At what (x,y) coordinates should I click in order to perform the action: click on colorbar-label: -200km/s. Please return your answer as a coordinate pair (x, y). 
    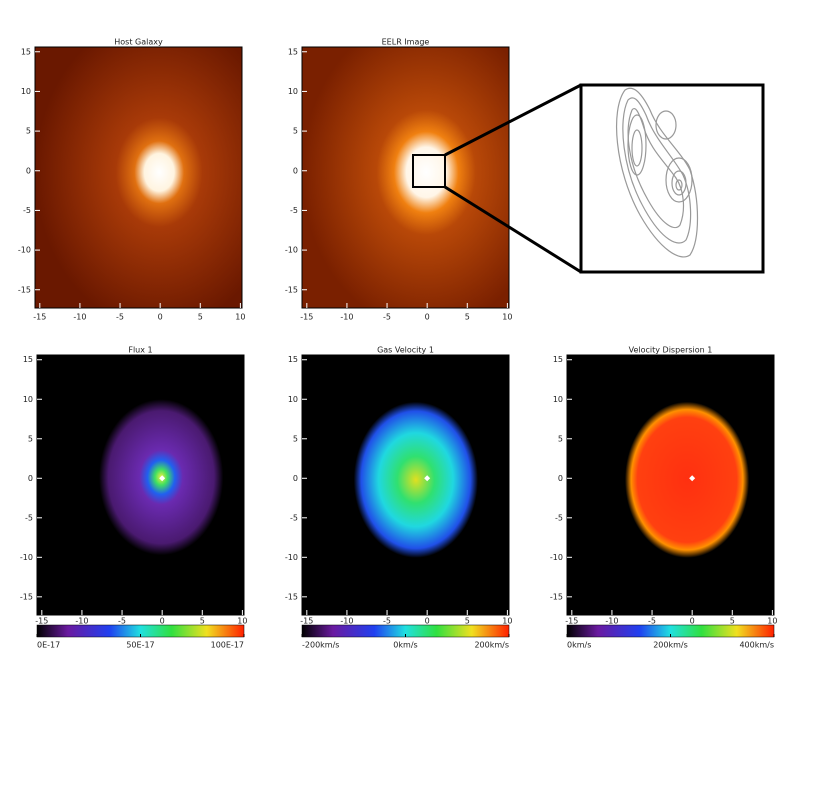
    Looking at the image, I should click on (320, 645).